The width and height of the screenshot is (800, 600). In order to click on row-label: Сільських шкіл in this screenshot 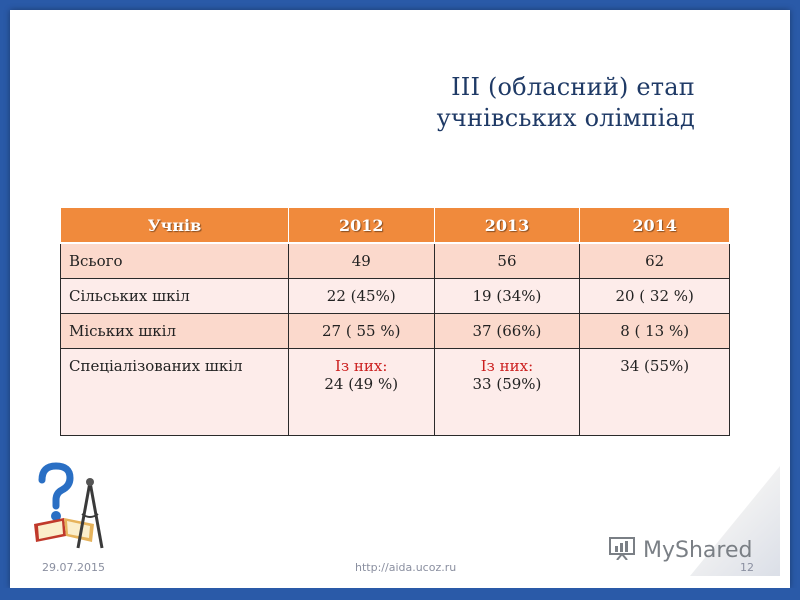, I will do `click(174, 296)`.